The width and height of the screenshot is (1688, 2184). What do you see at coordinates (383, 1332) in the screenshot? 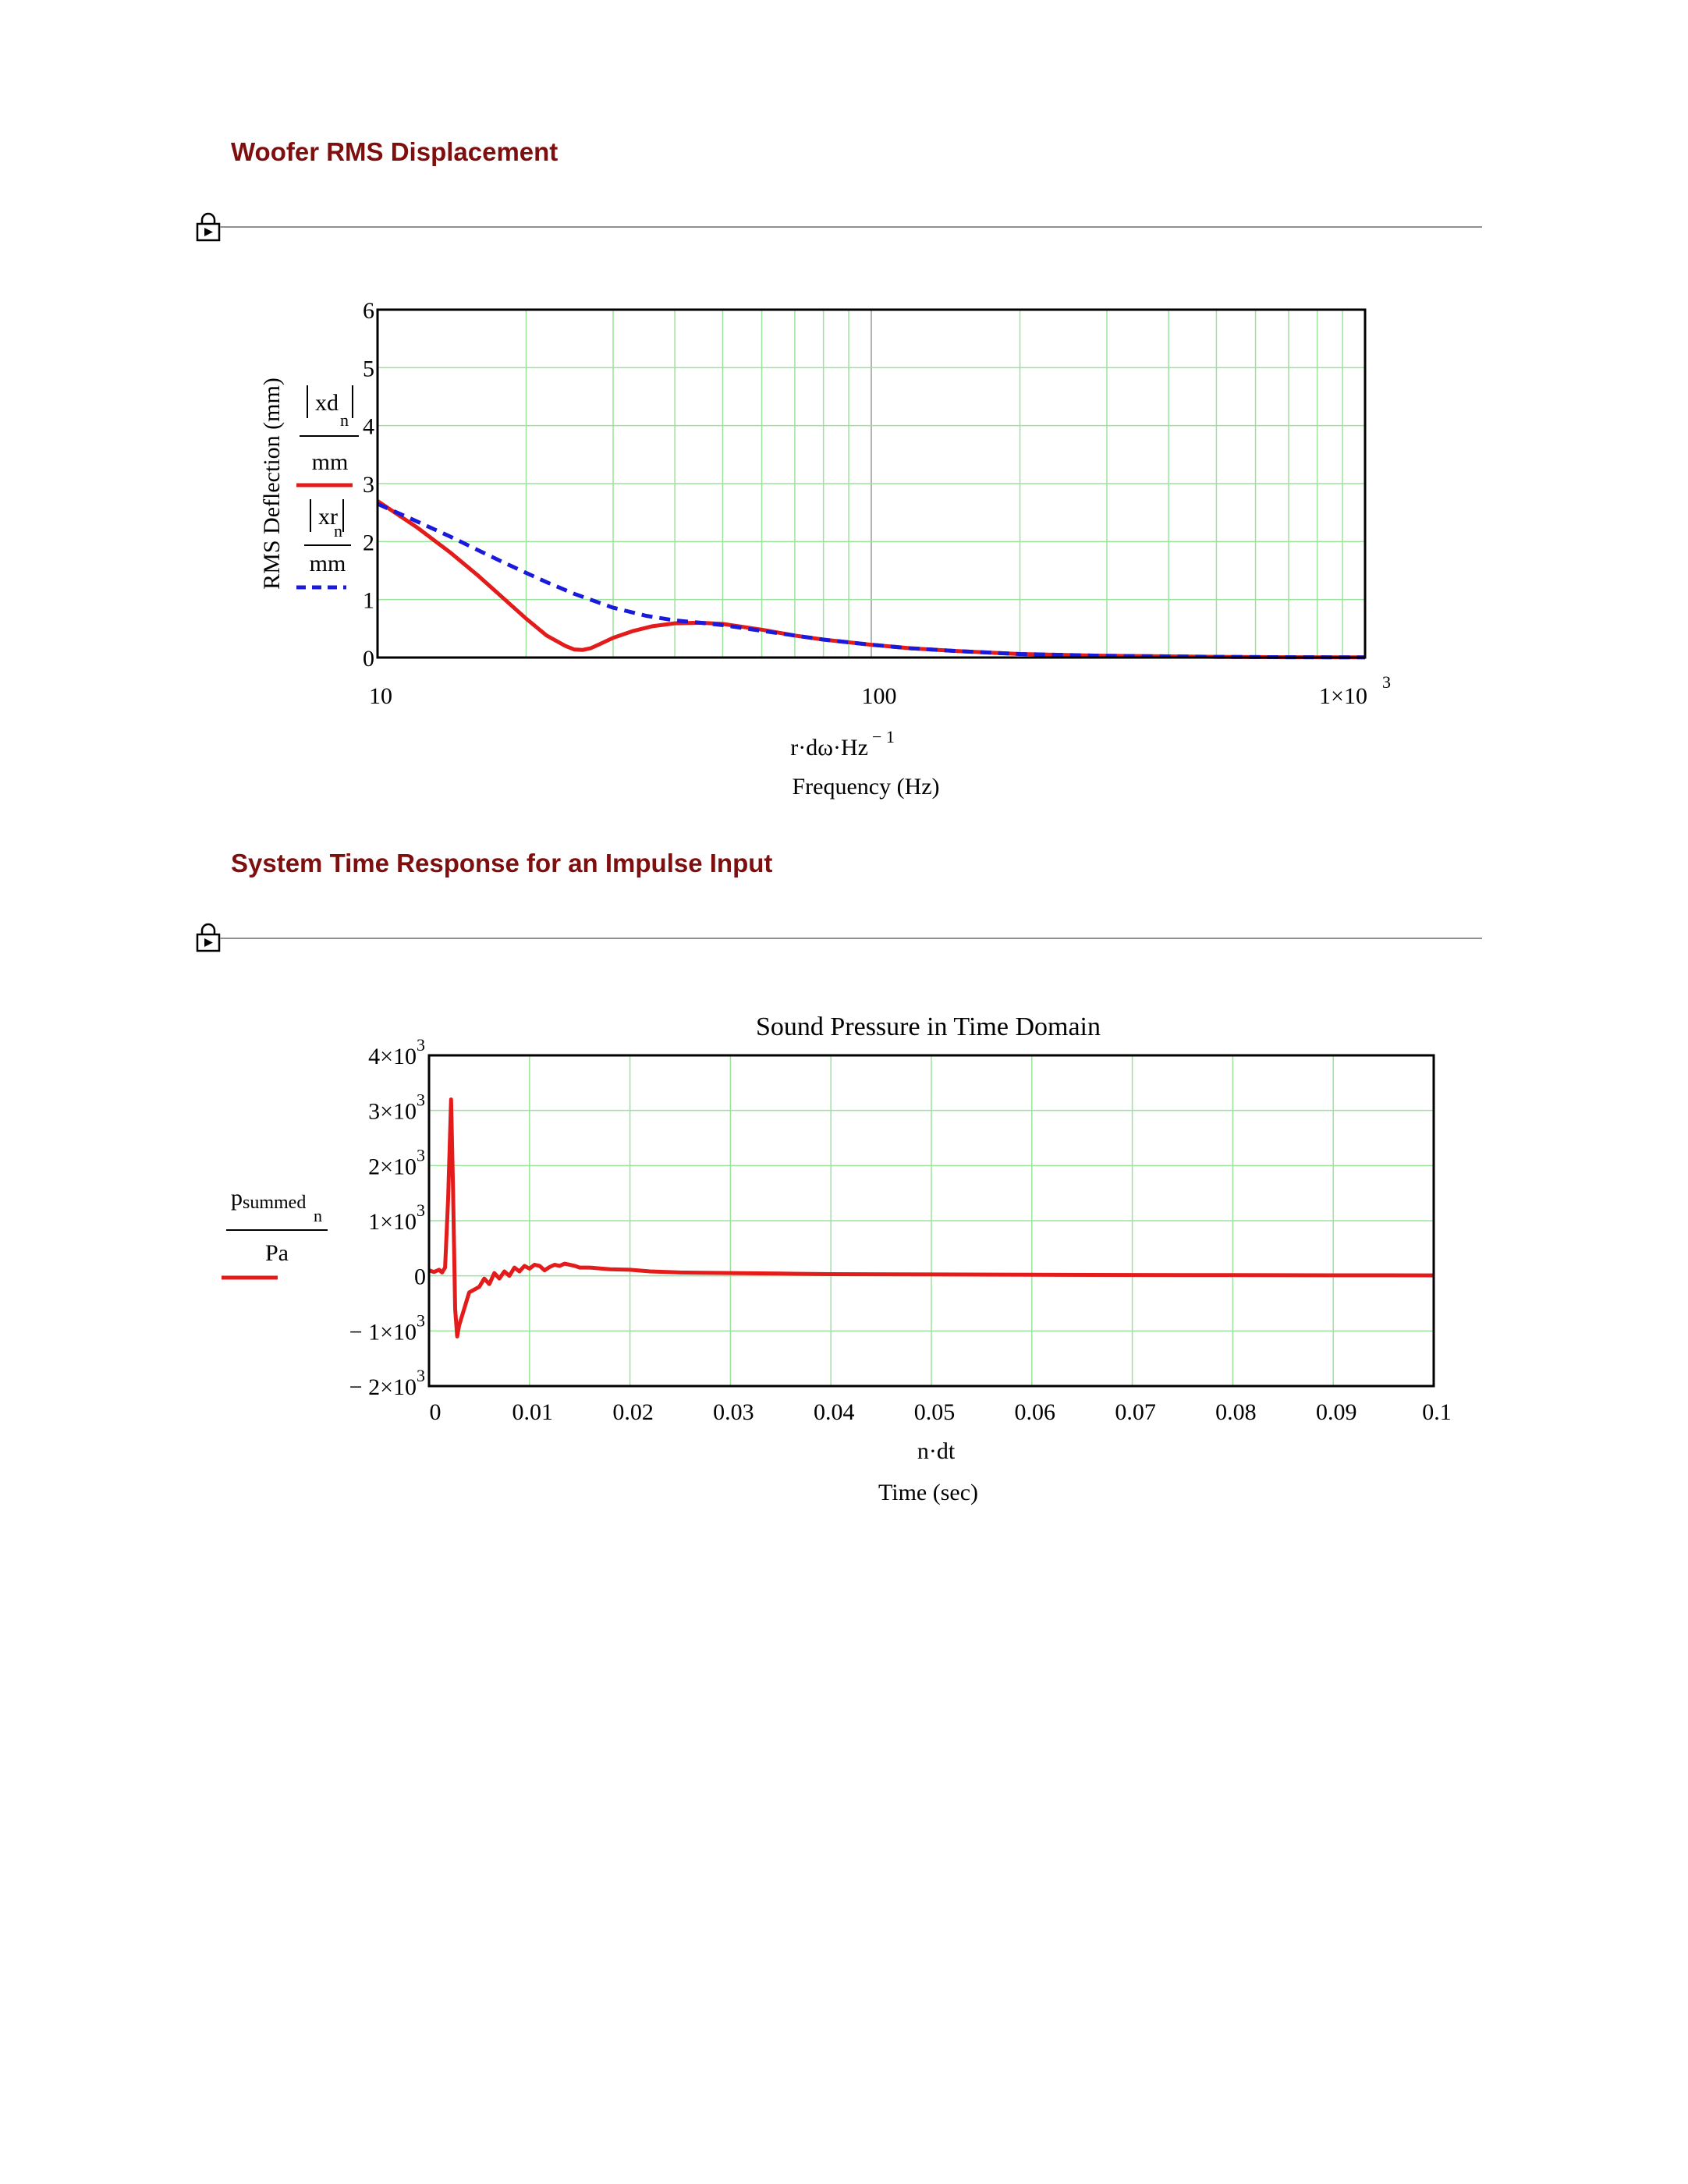
I see `chart2-y-tick-label: − 1×10` at bounding box center [383, 1332].